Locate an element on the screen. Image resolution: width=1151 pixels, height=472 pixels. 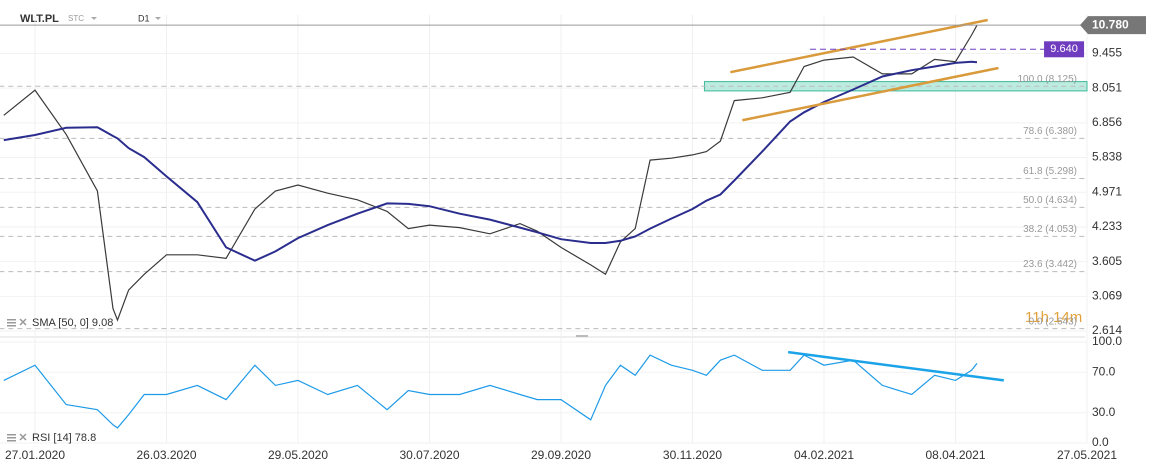
x-tick-label: 26.03.2020 is located at coordinates (166, 455).